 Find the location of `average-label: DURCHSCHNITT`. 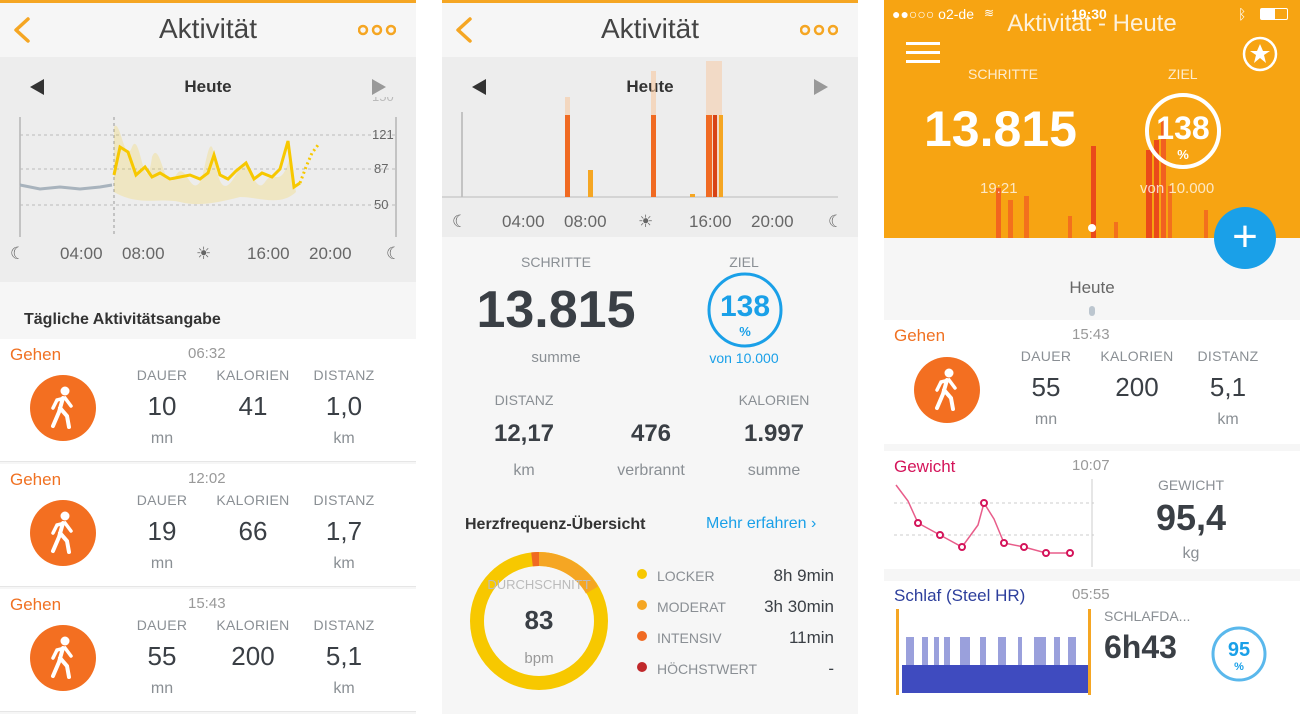

average-label: DURCHSCHNITT is located at coordinates (539, 584).